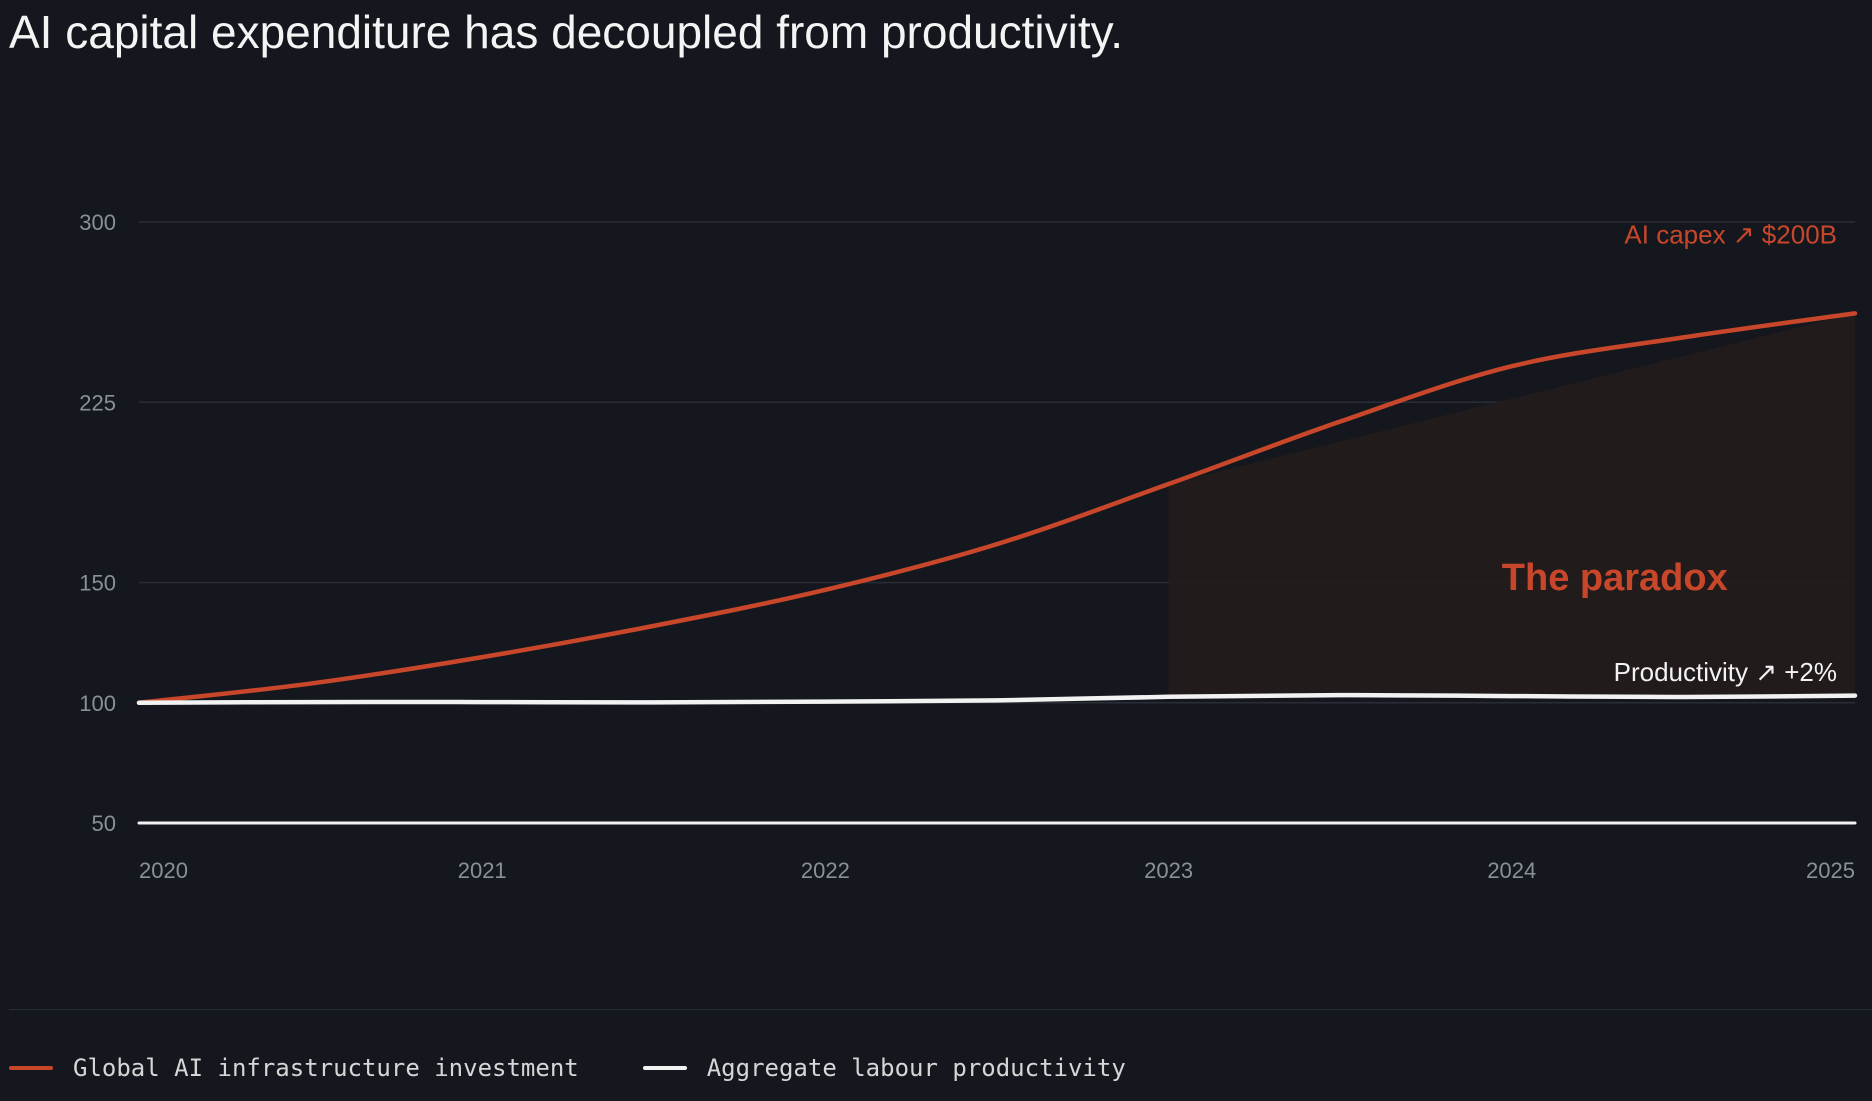 The height and width of the screenshot is (1101, 1872). What do you see at coordinates (97, 222) in the screenshot?
I see `y-tick-label-300: 300` at bounding box center [97, 222].